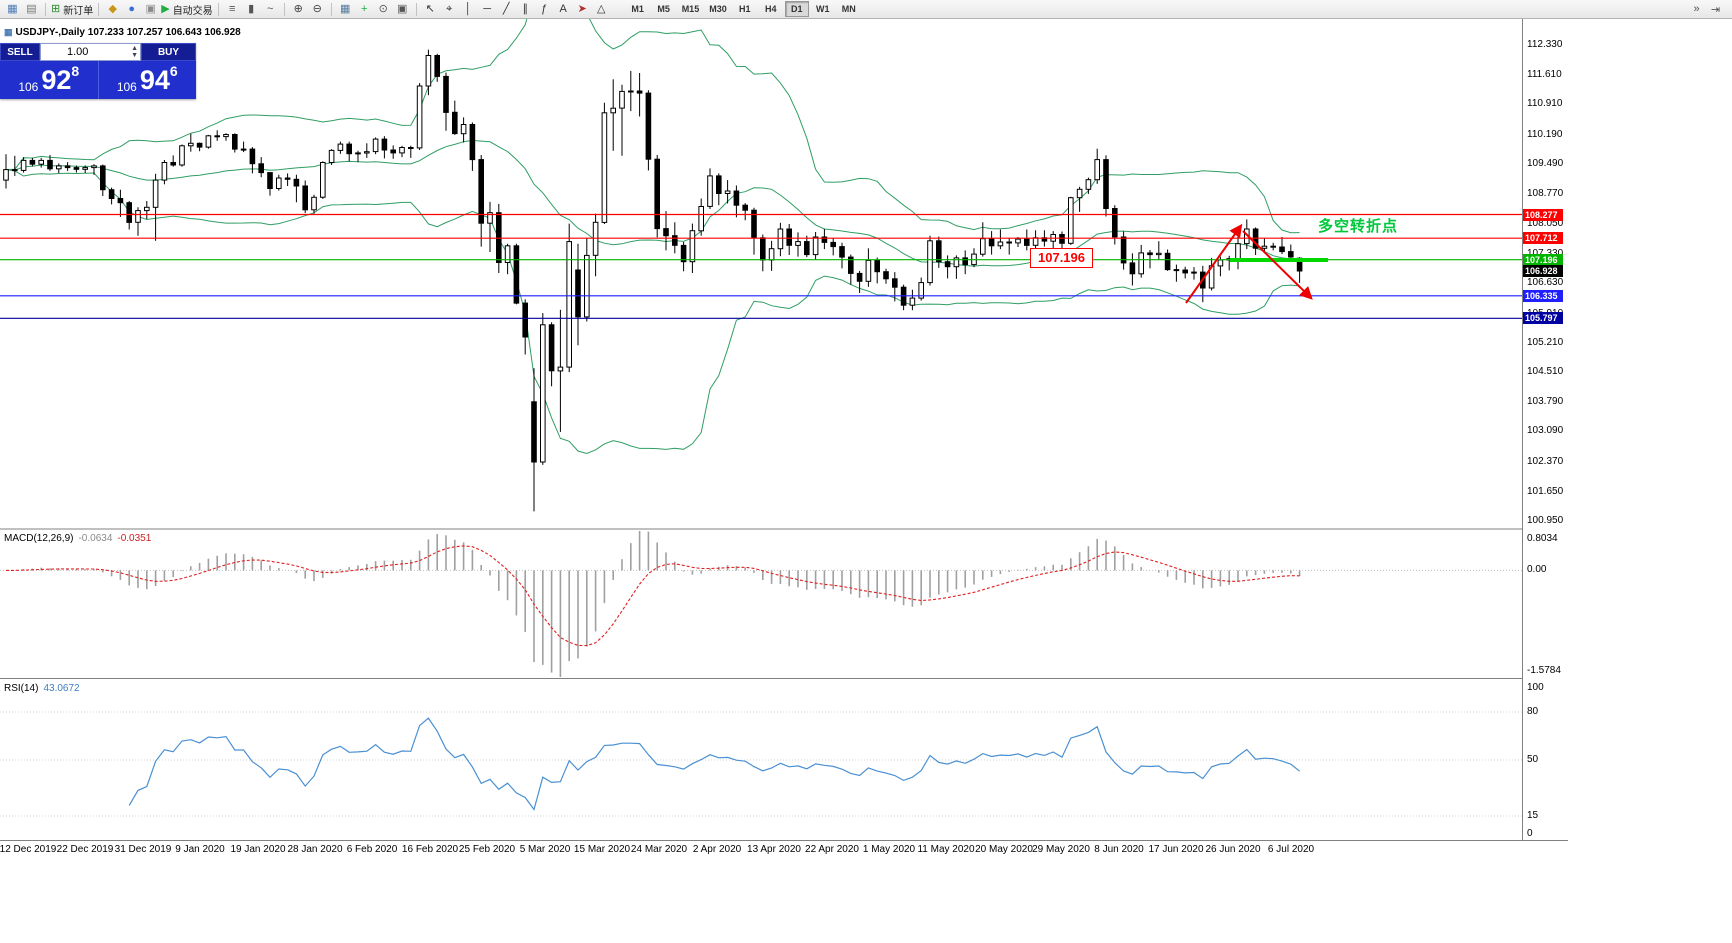 The height and width of the screenshot is (943, 1732). Describe the element at coordinates (774, 849) in the screenshot. I see `date-axis-label: 13 Apr 2020` at that location.